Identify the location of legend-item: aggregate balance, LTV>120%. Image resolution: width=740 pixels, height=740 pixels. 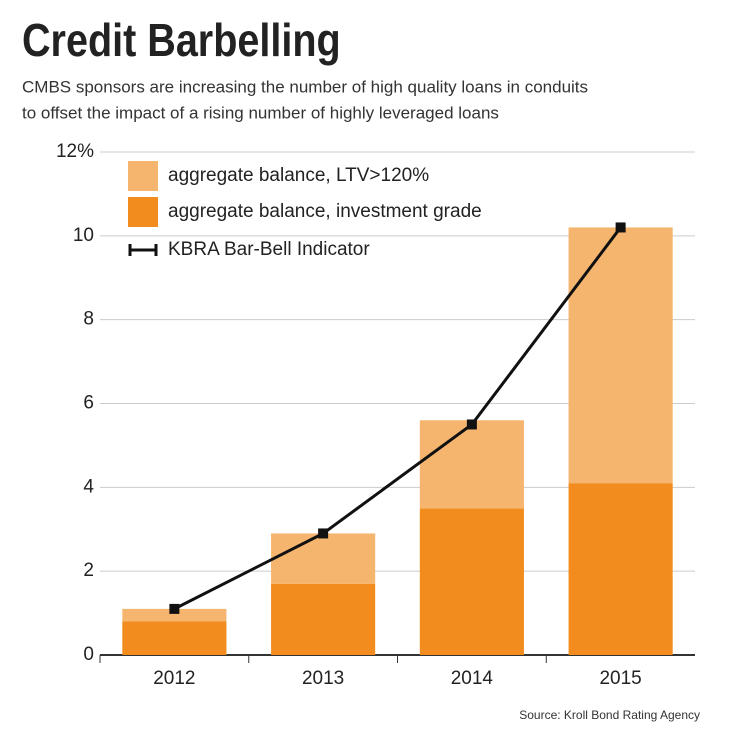
(278, 176).